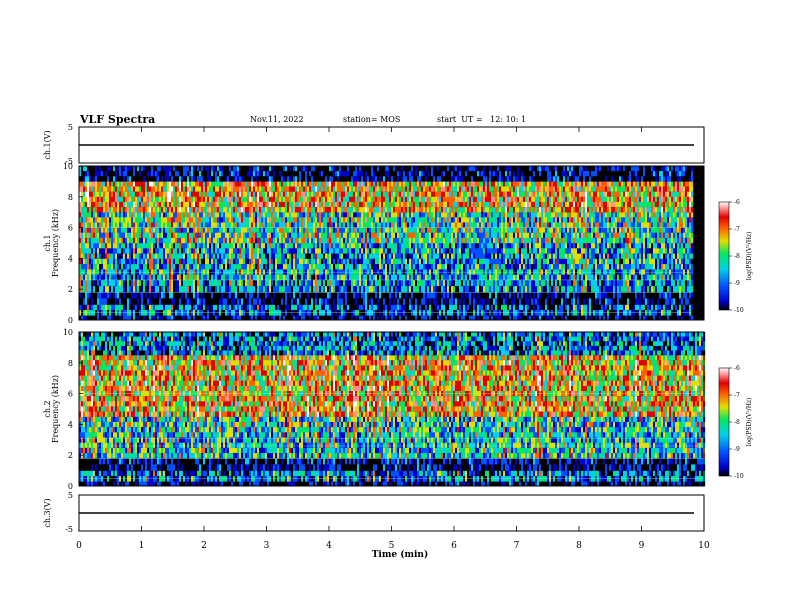  What do you see at coordinates (517, 546) in the screenshot?
I see `xtick-label: 7` at bounding box center [517, 546].